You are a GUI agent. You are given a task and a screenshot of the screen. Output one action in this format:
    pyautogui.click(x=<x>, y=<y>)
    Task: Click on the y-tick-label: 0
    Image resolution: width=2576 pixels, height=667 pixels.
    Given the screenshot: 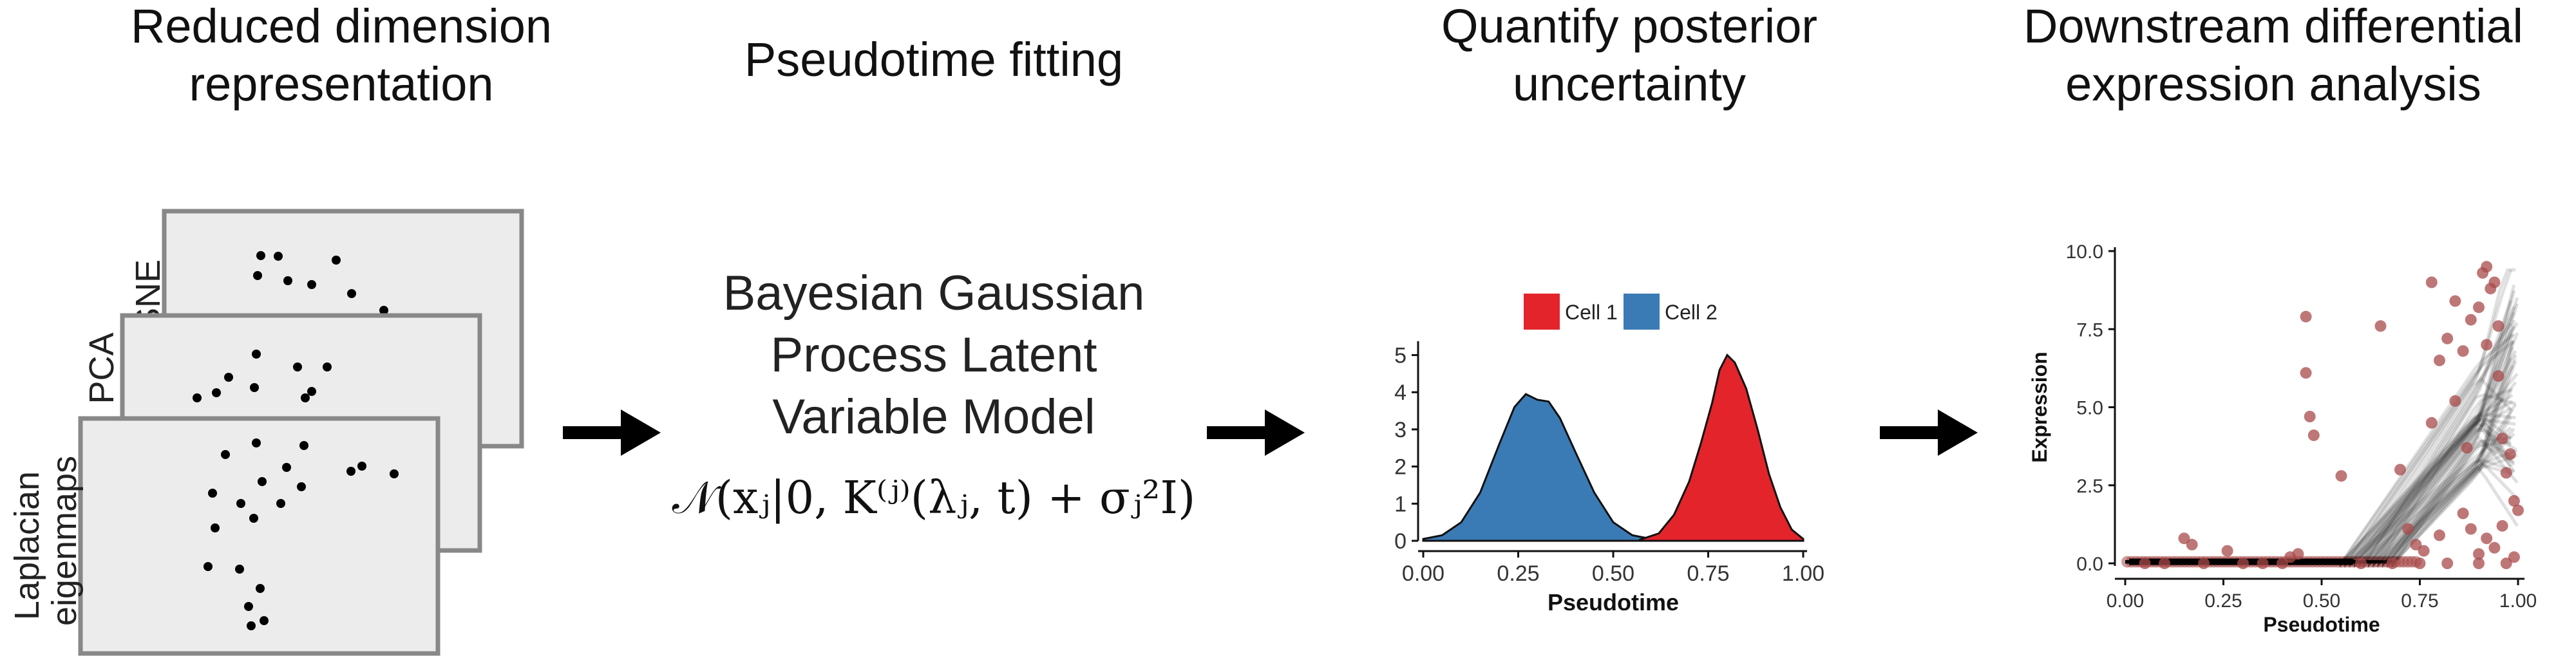 What is the action you would take?
    pyautogui.click(x=1400, y=541)
    